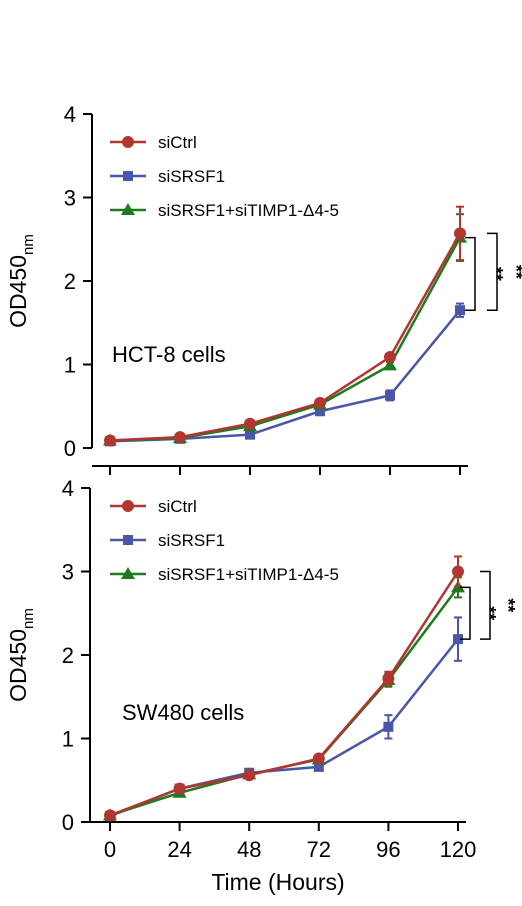 This screenshot has width=522, height=906. What do you see at coordinates (277, 882) in the screenshot?
I see `x-axis-title: Time (Hours)` at bounding box center [277, 882].